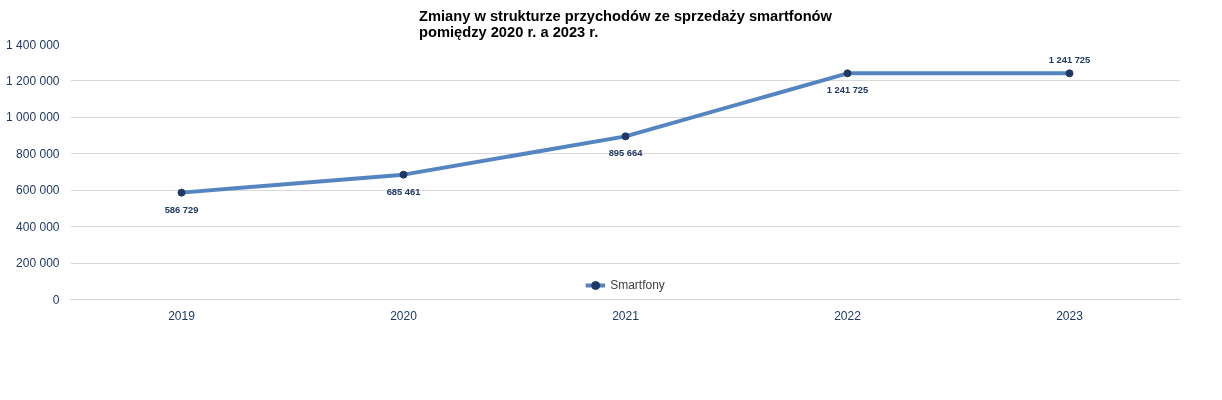 The image size is (1222, 400). I want to click on data-label: 685 461, so click(403, 191).